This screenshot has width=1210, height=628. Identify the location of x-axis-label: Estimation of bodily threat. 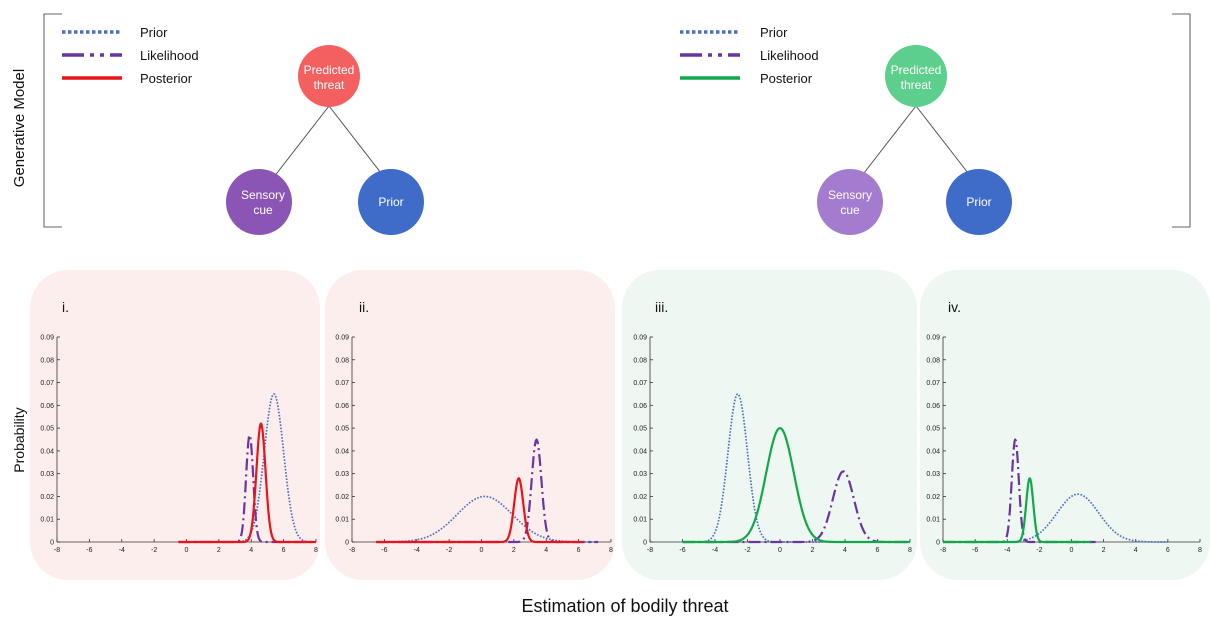
(624, 606).